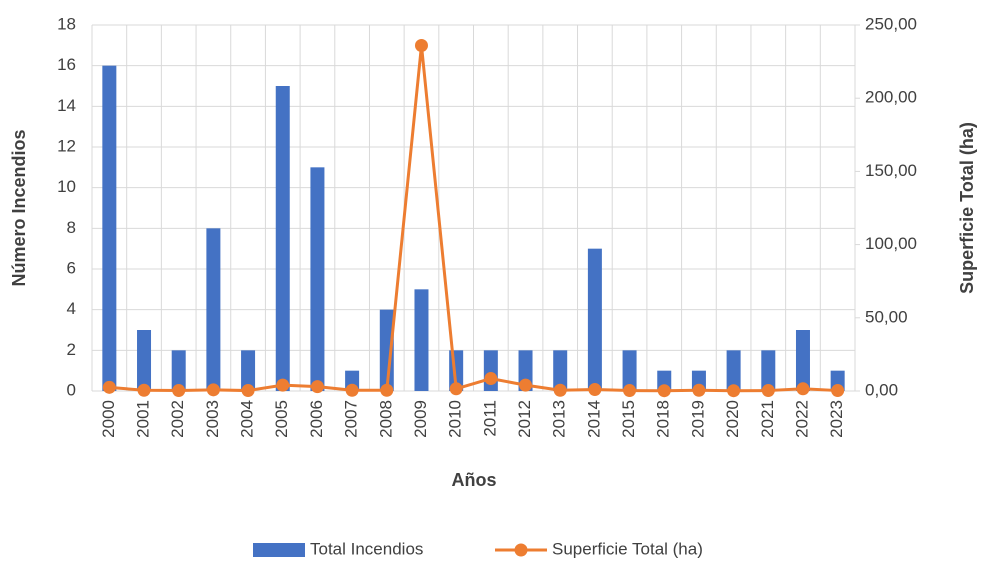 The width and height of the screenshot is (983, 563). I want to click on x-tick-label: 2012, so click(524, 419).